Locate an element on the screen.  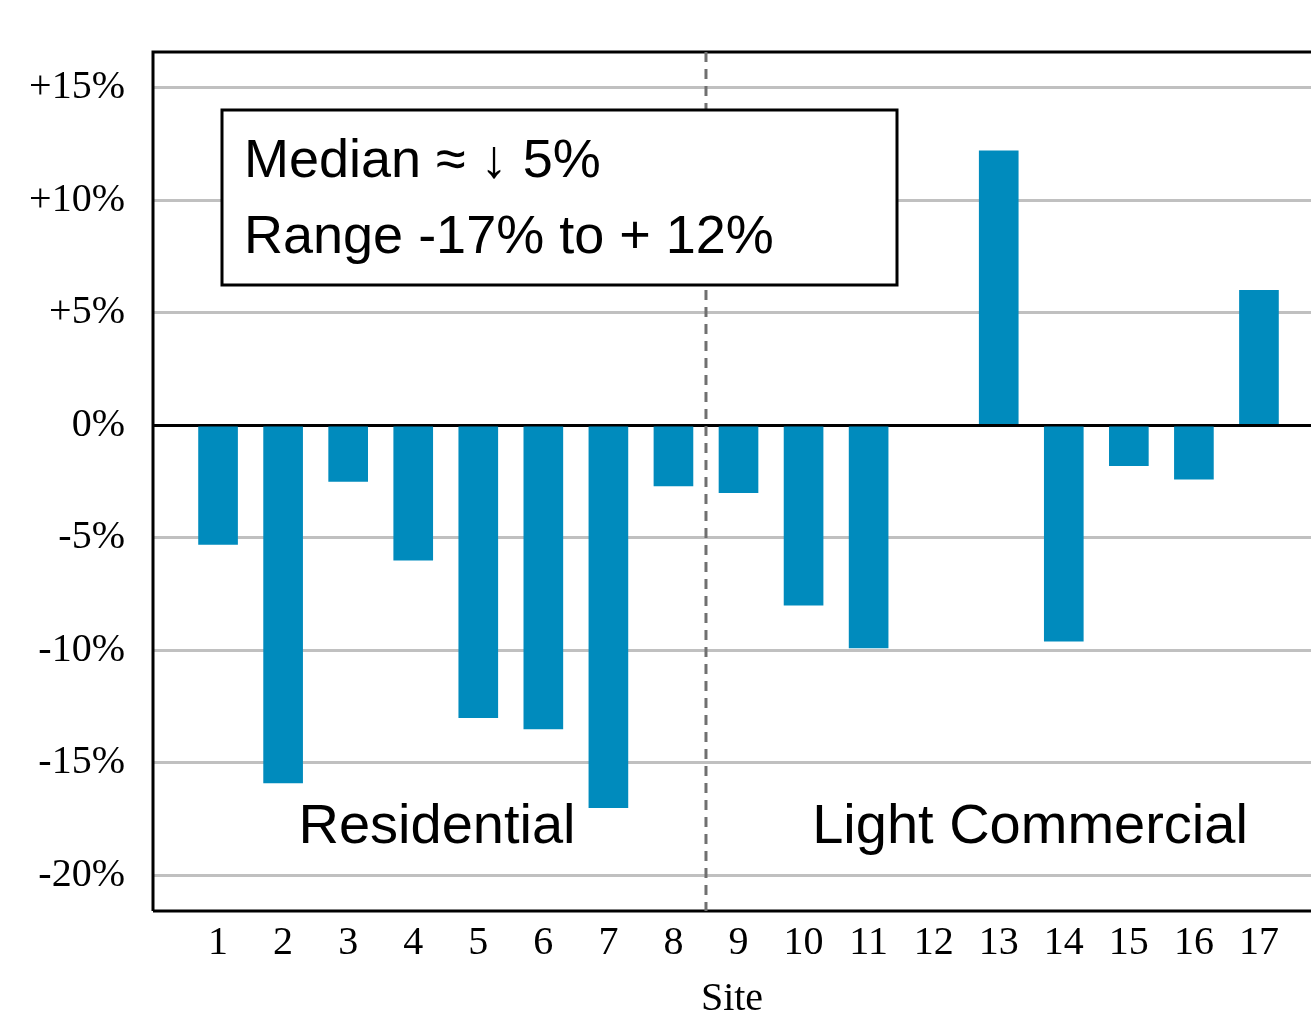
y-tick-label: -5% is located at coordinates (91, 535).